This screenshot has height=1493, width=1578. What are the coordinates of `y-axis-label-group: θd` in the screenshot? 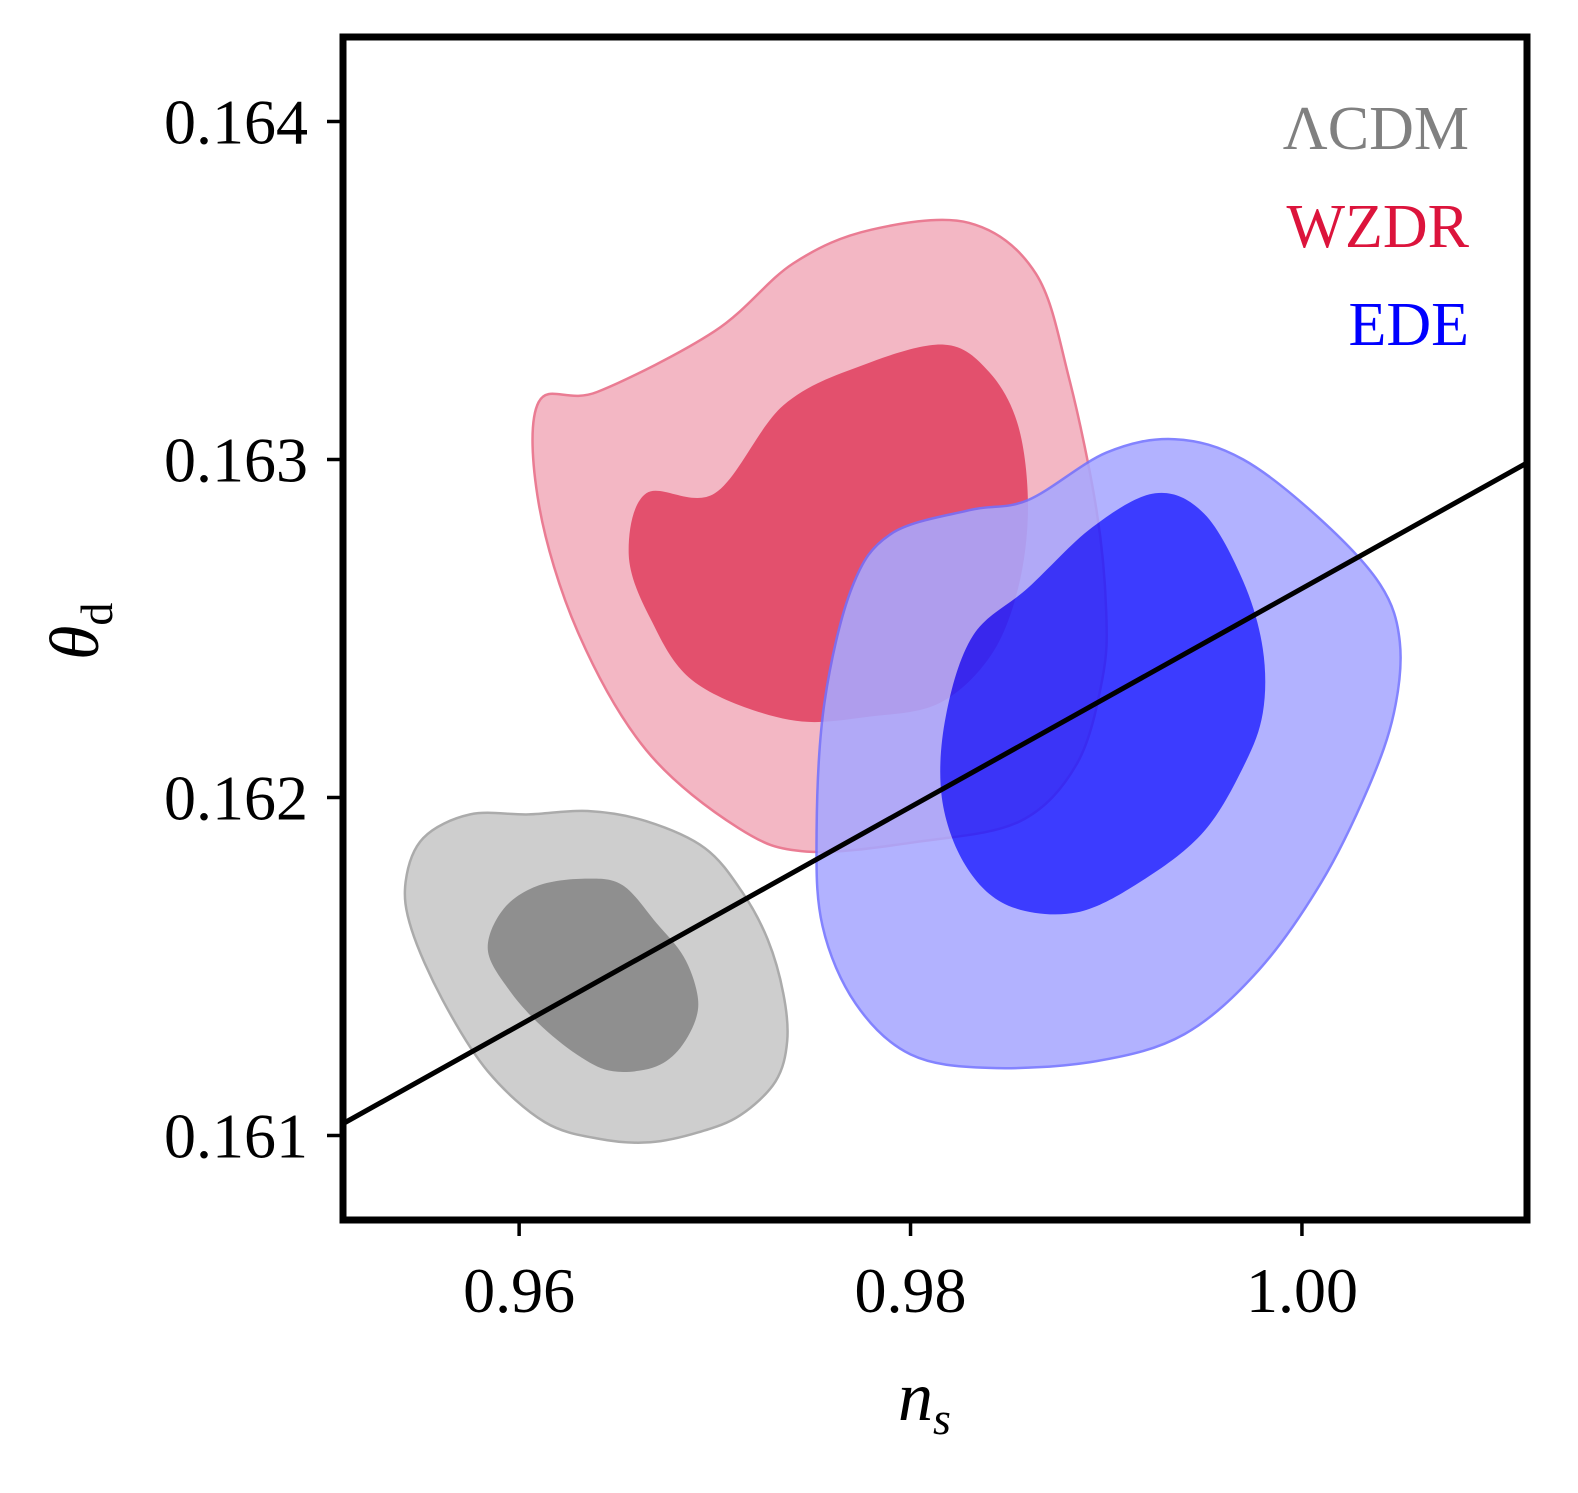 It's located at (79, 631).